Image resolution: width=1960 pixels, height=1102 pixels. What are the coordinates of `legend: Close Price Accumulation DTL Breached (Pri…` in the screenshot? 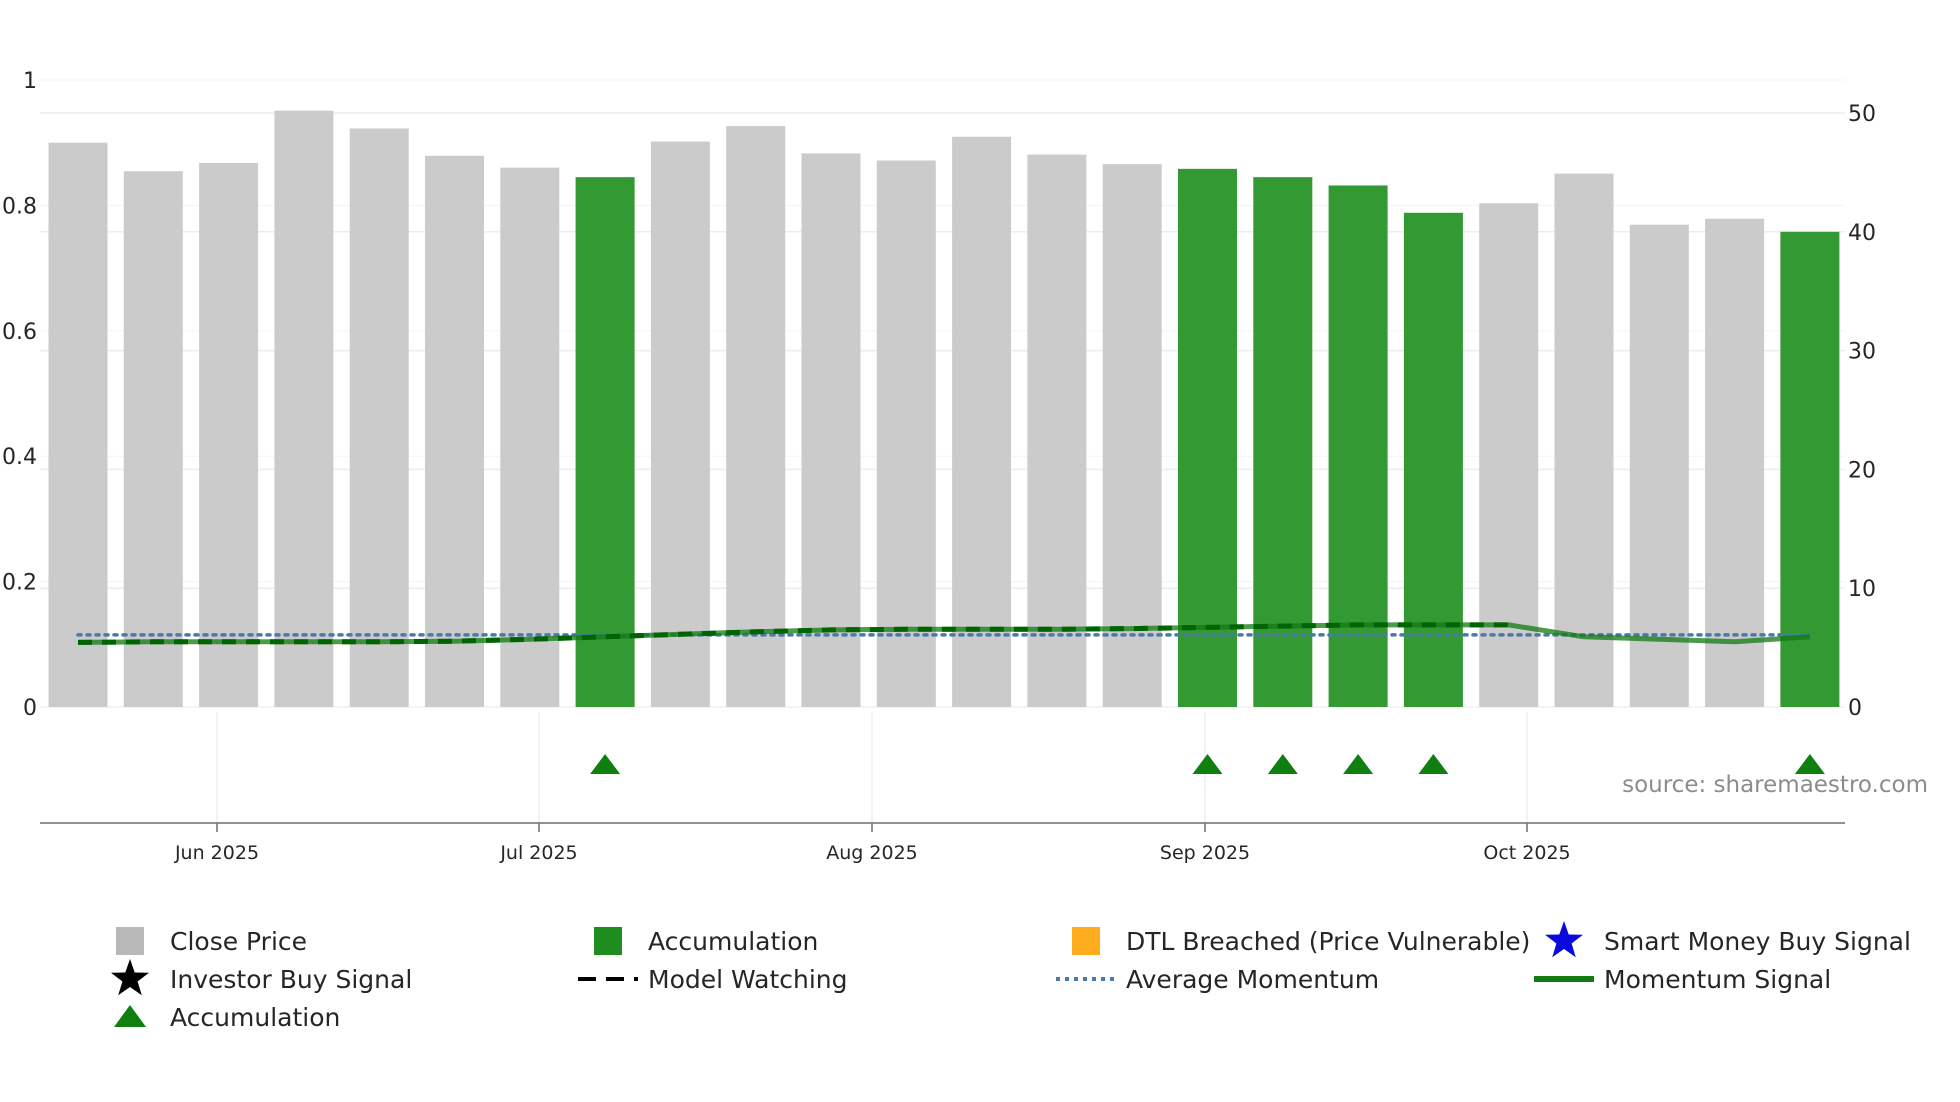 It's located at (1011, 976).